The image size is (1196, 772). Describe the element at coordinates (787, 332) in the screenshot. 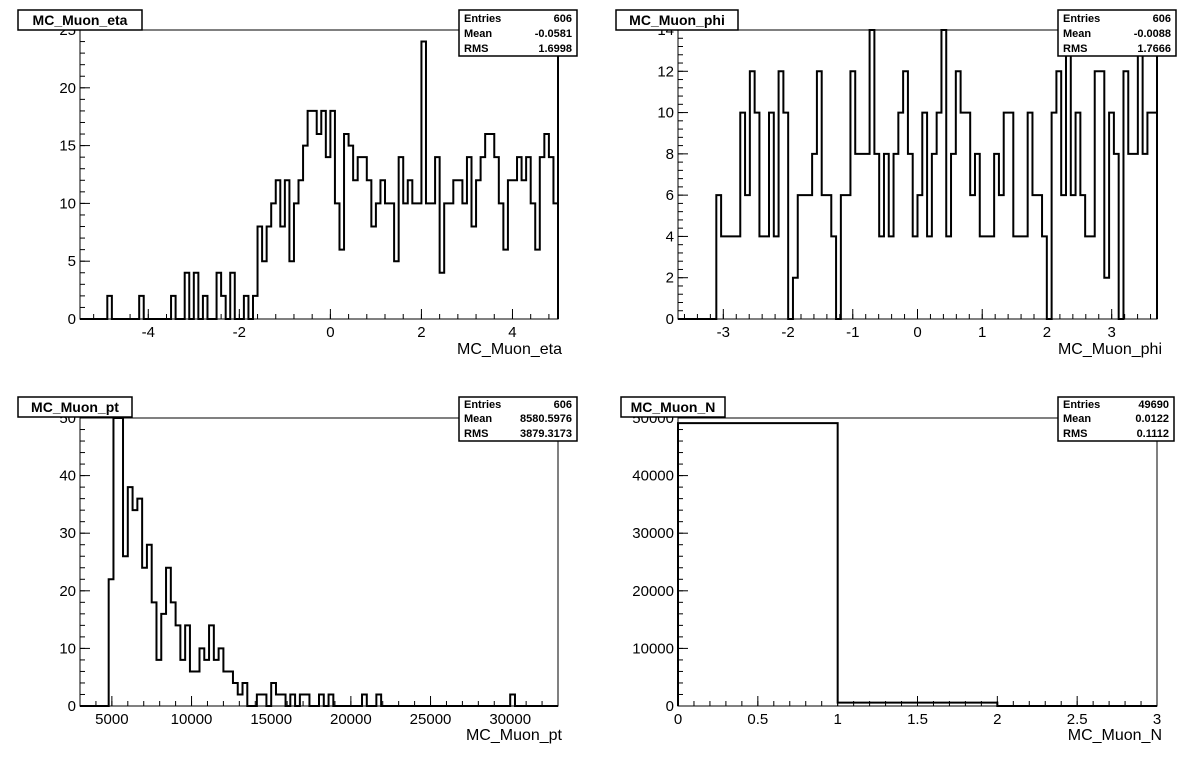

I see `phi-x-tick-label: -2` at that location.